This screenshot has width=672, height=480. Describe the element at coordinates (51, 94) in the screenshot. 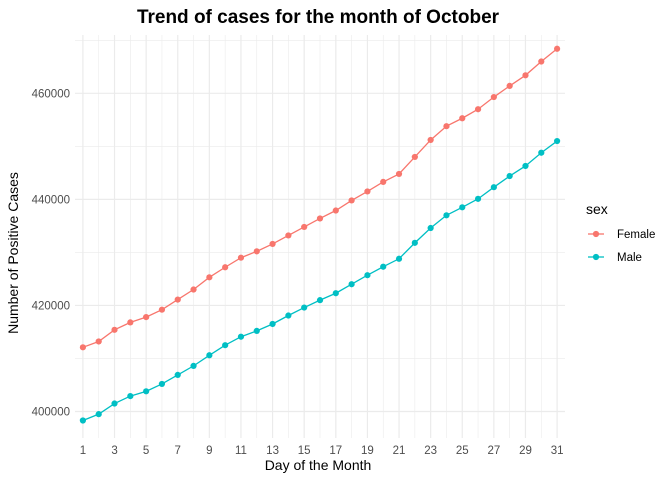

I see `y-tick-label: 460000` at that location.